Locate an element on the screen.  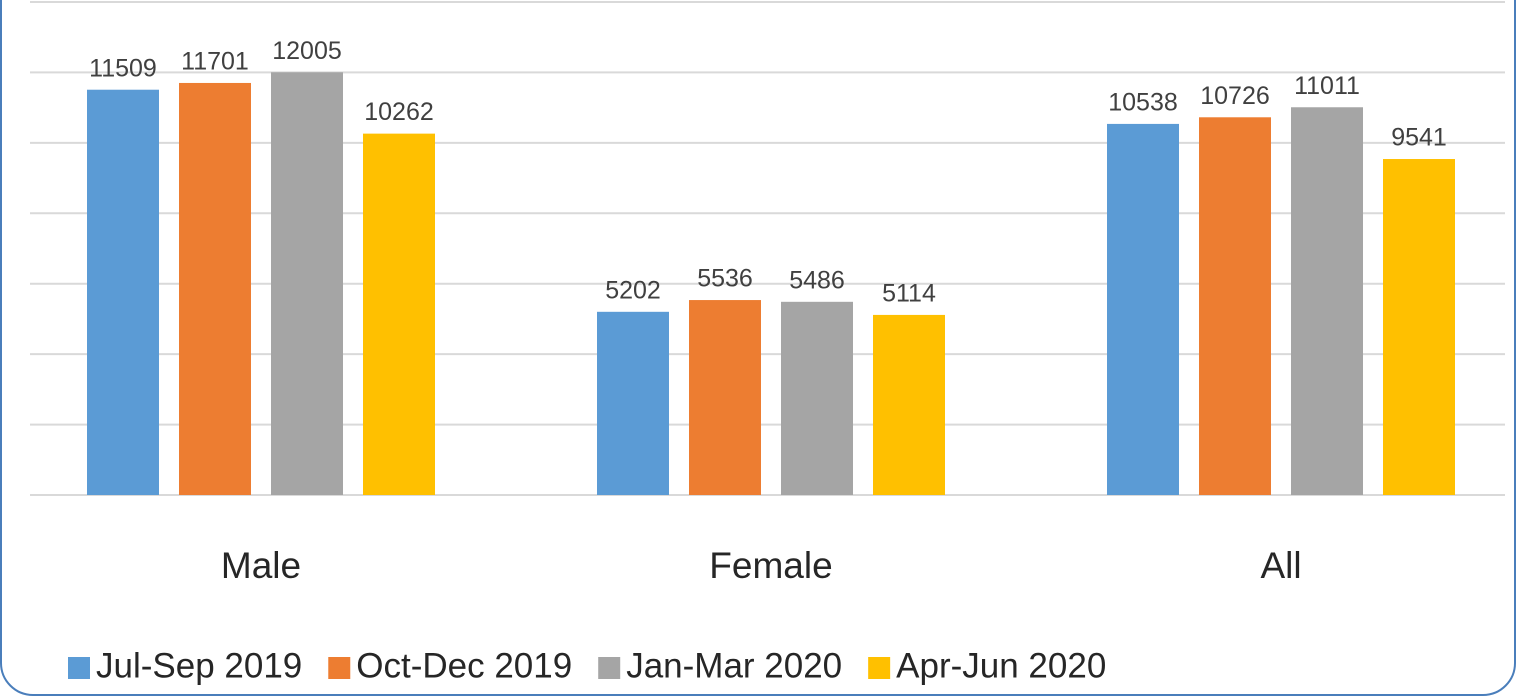
data-label: 5202 is located at coordinates (633, 290).